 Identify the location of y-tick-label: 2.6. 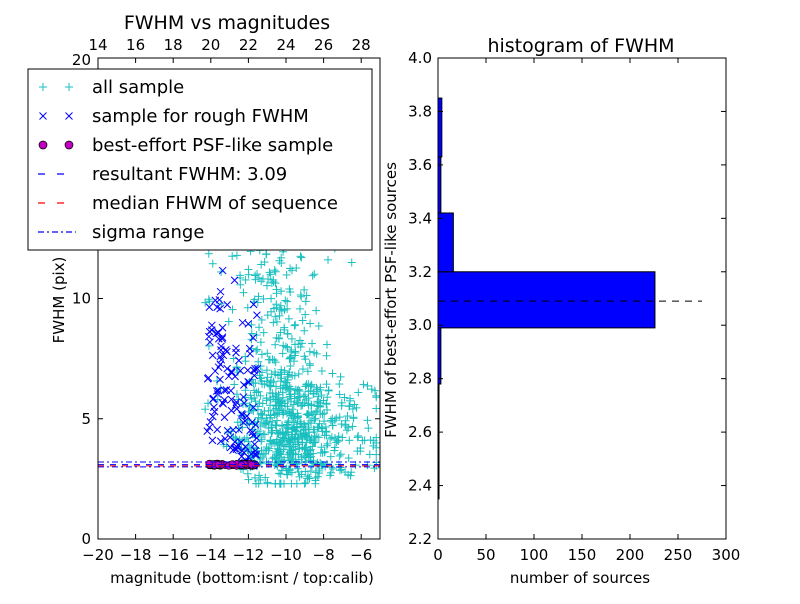
(420, 432).